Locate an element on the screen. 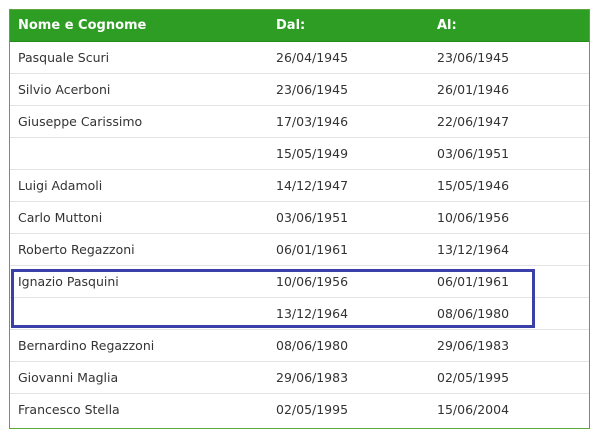 Image resolution: width=600 pixels, height=437 pixels. cell-to: 13/12/1964 is located at coordinates (509, 249).